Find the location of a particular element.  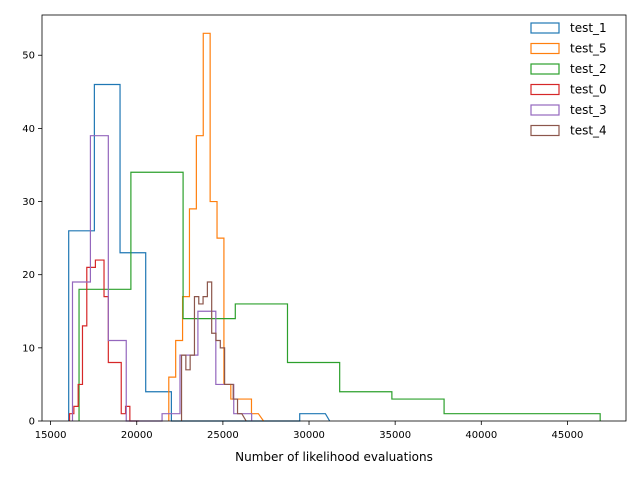

y-tick-label: 20 is located at coordinates (28, 275).